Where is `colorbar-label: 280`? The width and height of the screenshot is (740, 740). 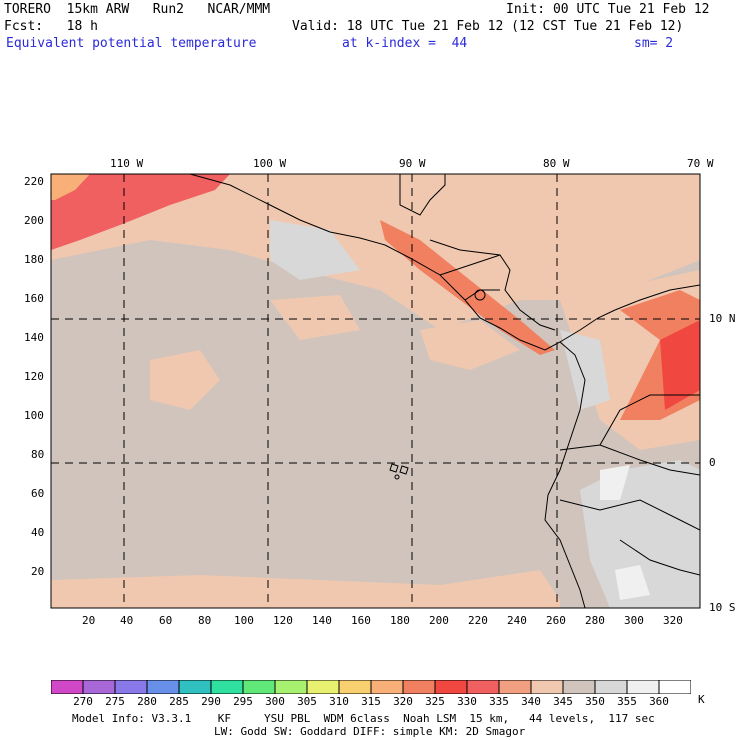 colorbar-label: 280 is located at coordinates (147, 701).